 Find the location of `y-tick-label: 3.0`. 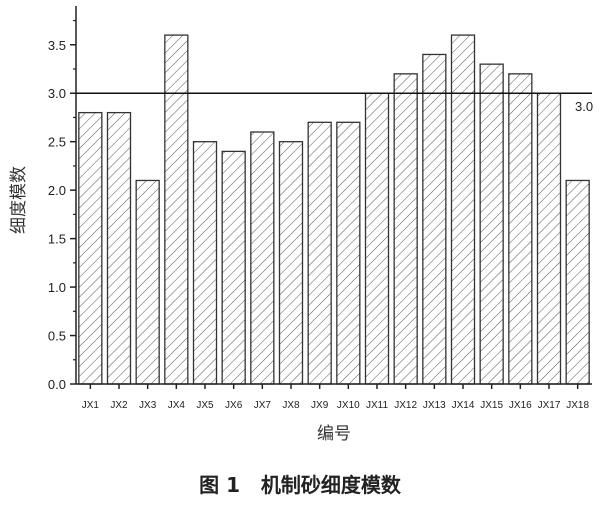

y-tick-label: 3.0 is located at coordinates (57, 93).